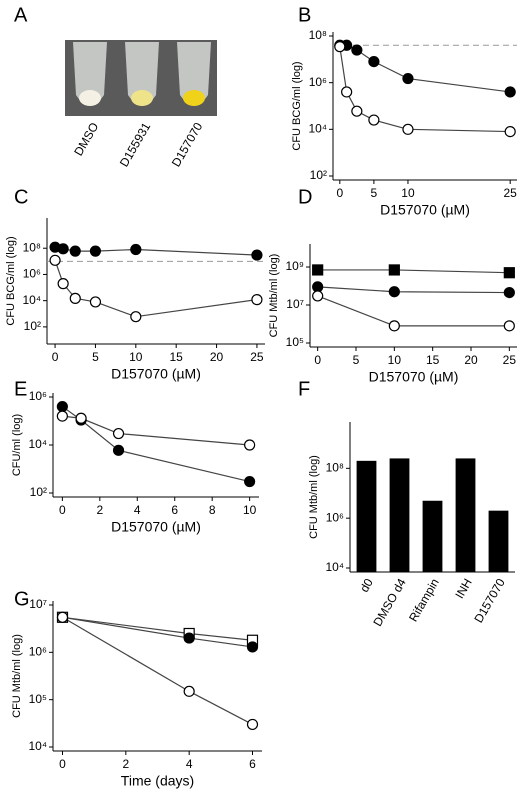  Describe the element at coordinates (511, 193) in the screenshot. I see `x-tick-label: 25` at that location.